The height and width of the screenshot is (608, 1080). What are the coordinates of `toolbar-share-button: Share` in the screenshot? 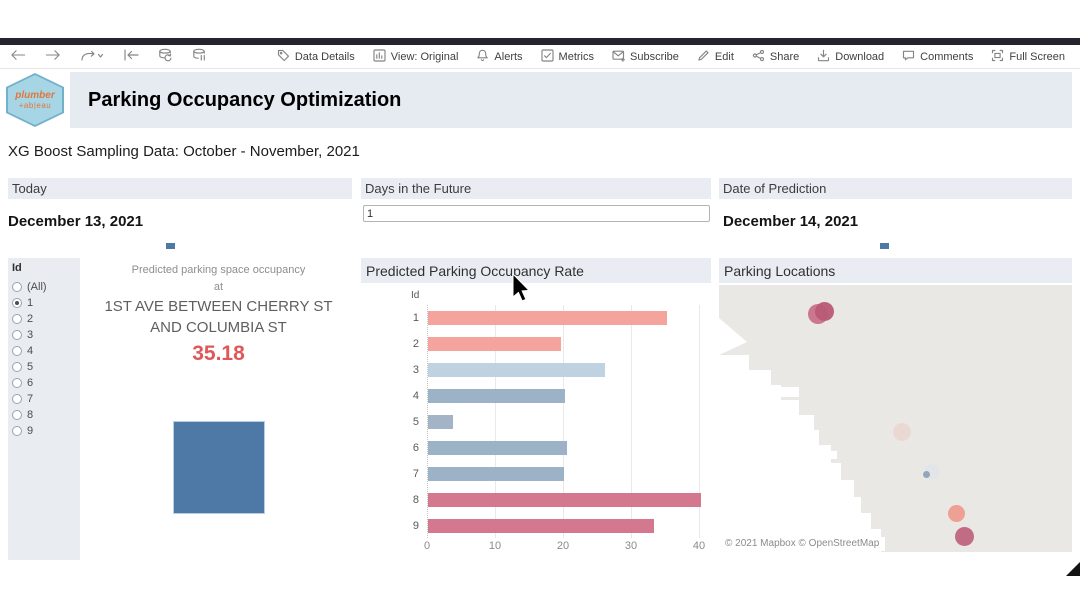 It's located at (775, 57).